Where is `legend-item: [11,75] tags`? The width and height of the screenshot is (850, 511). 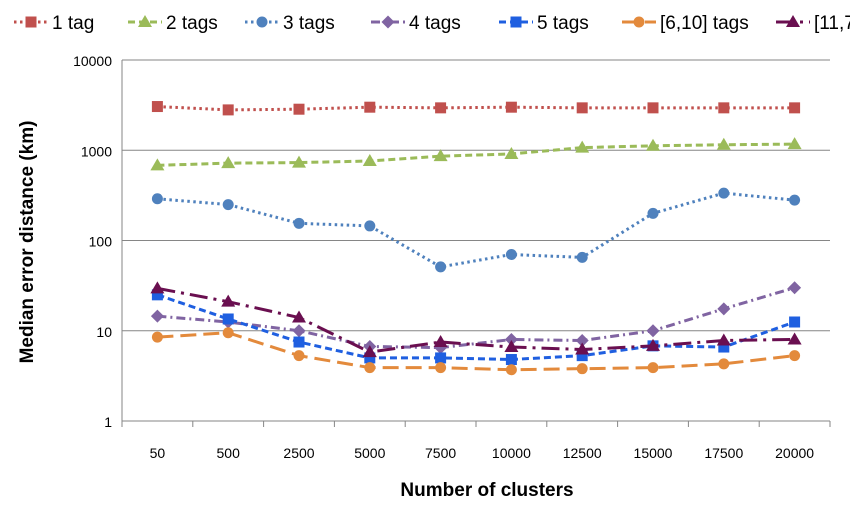
legend-item: [11,75] tags is located at coordinates (813, 23).